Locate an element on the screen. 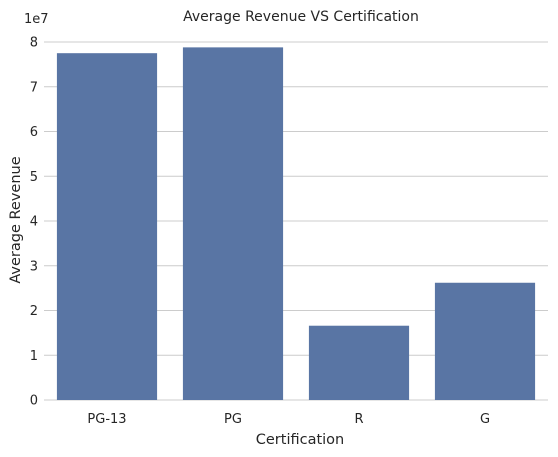 This screenshot has height=457, width=558. x-tick-label-r: R is located at coordinates (358, 419).